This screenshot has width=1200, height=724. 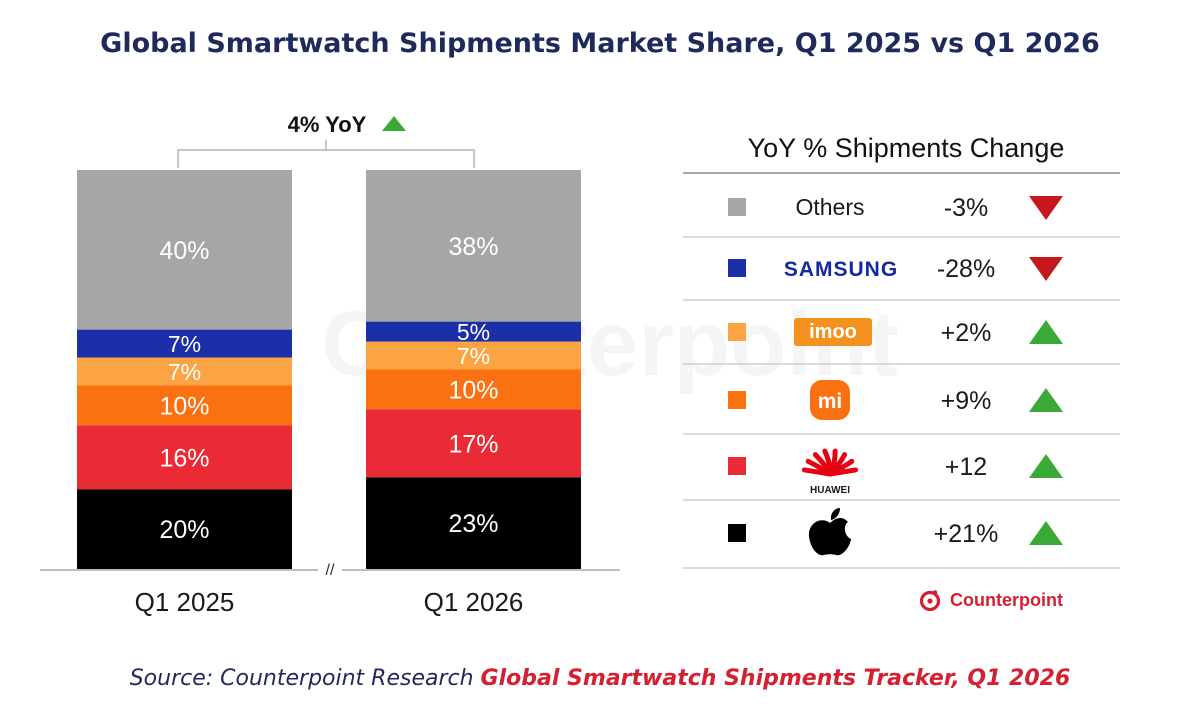 I want to click on yoy-total-label: 4% YoY, so click(x=327, y=124).